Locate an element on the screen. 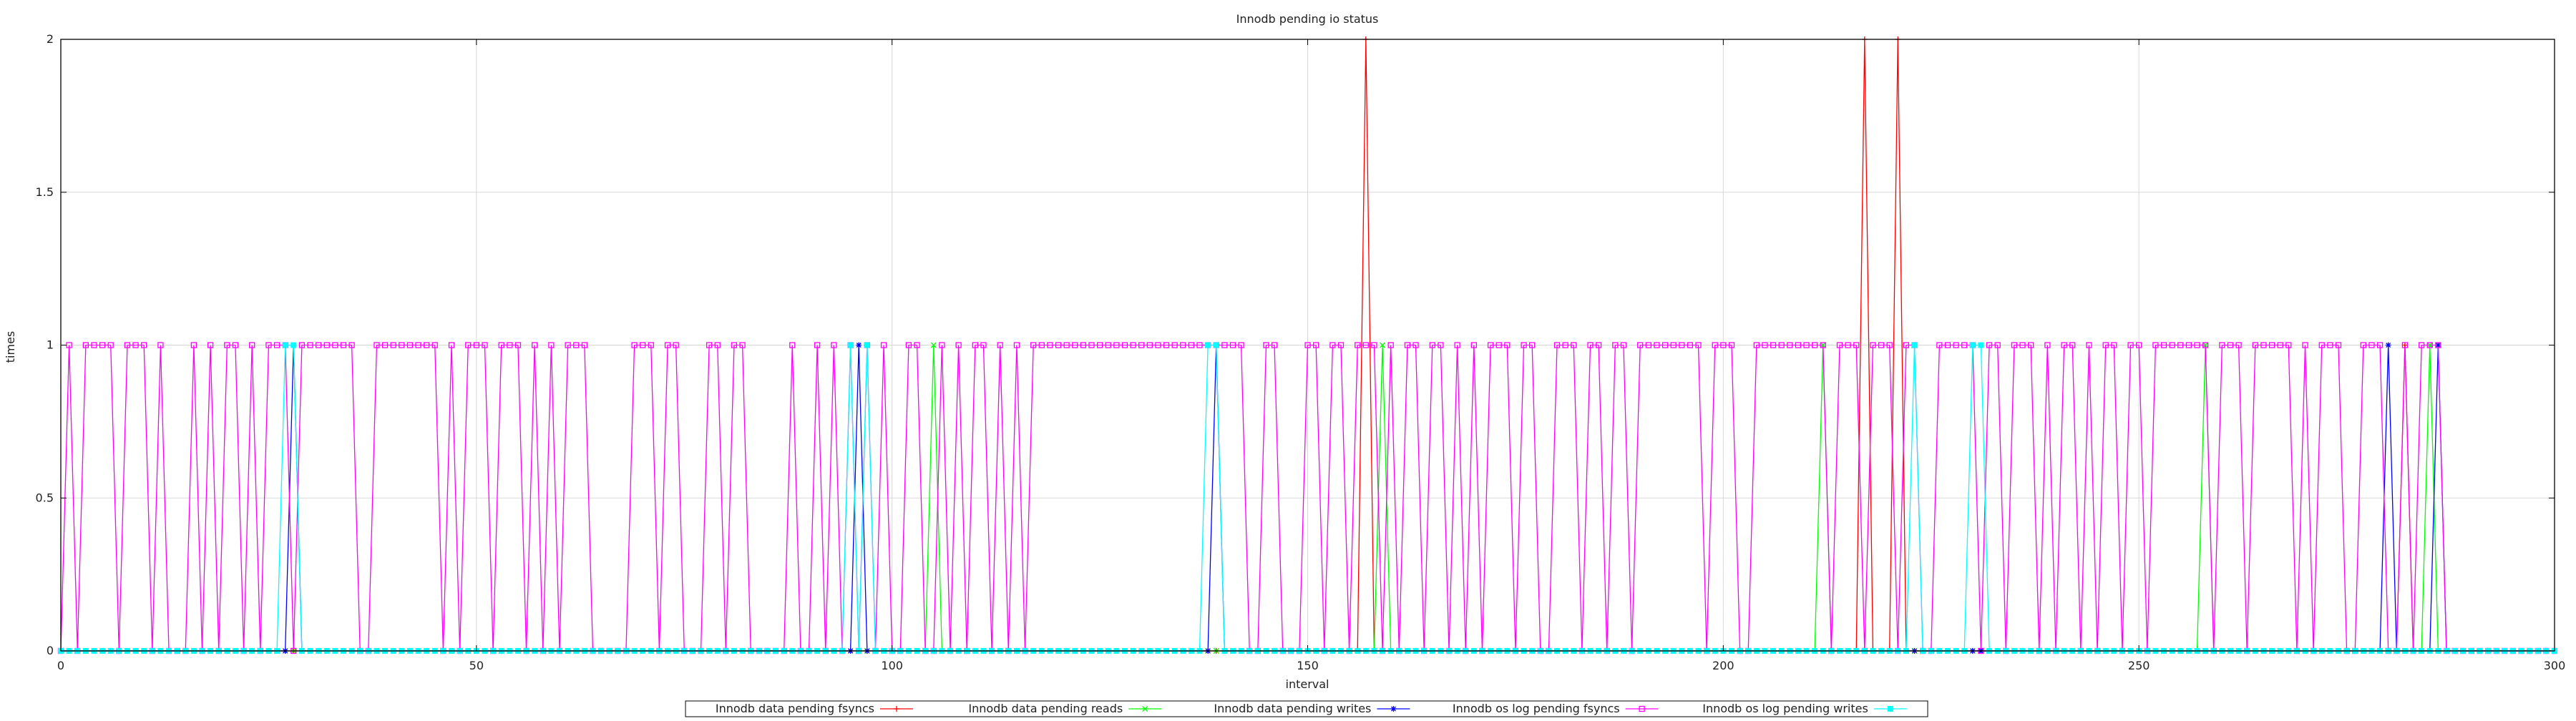 This screenshot has width=2576, height=721. x-tick-label: 50 is located at coordinates (476, 665).